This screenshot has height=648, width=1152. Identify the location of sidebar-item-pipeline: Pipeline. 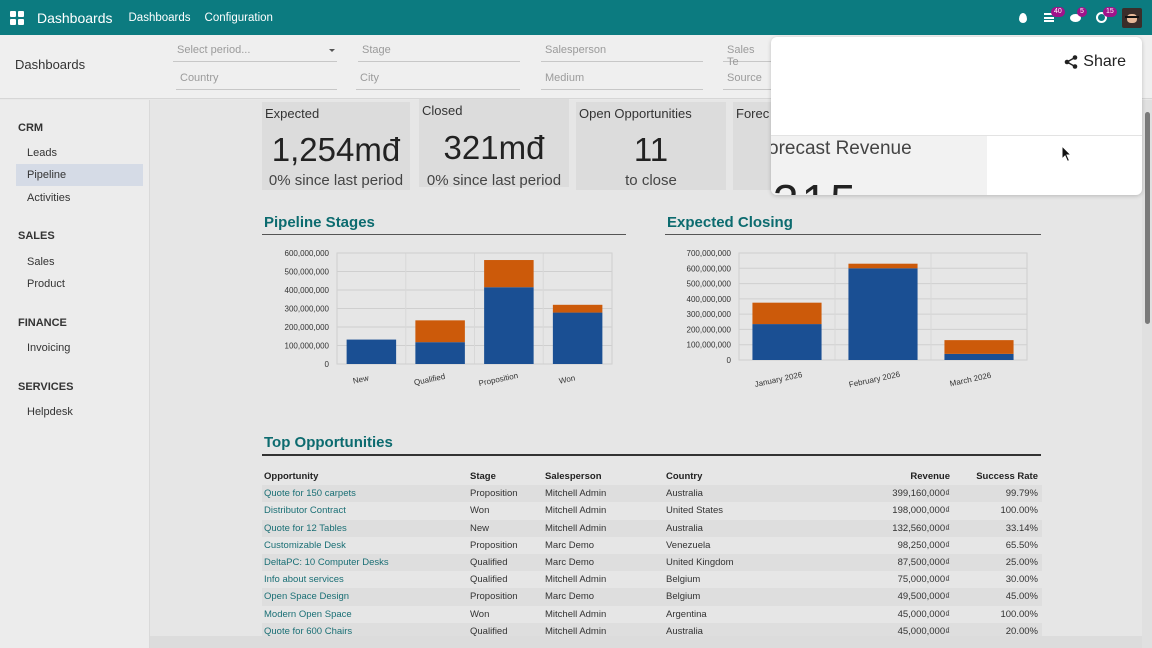
(79, 175).